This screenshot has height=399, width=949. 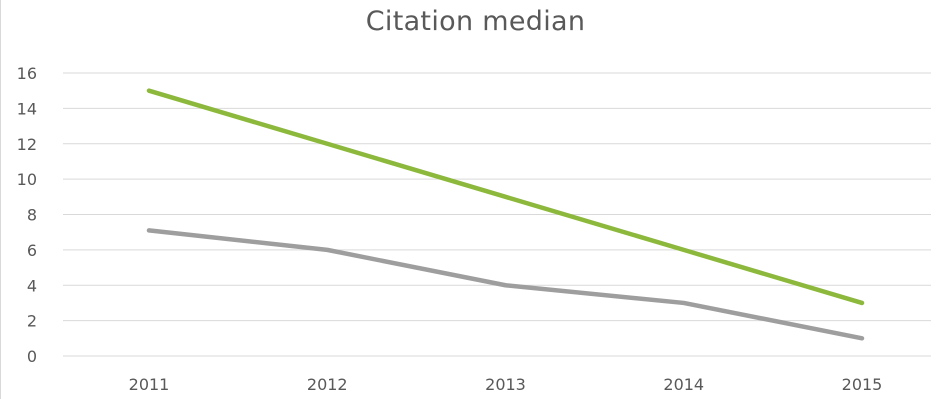 What do you see at coordinates (27, 179) in the screenshot?
I see `y-tick-label: 10` at bounding box center [27, 179].